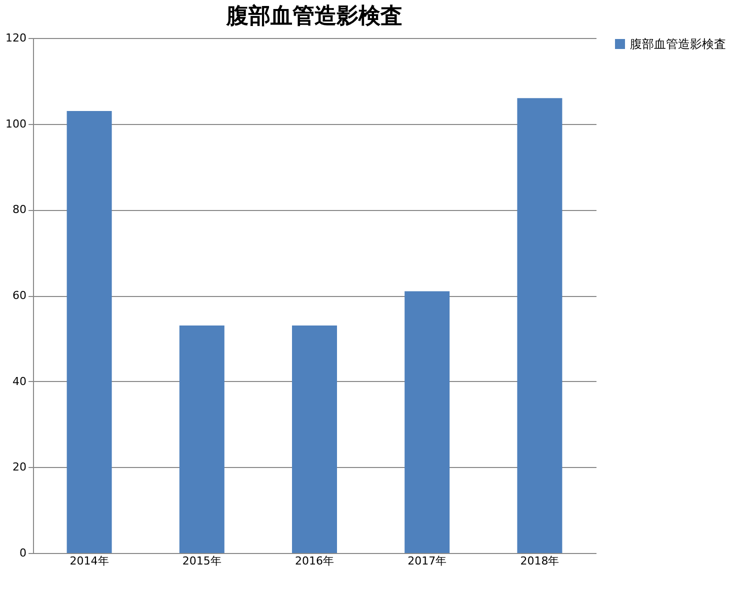 The height and width of the screenshot is (608, 756). Describe the element at coordinates (19, 381) in the screenshot. I see `y-tick-label: 40` at that location.